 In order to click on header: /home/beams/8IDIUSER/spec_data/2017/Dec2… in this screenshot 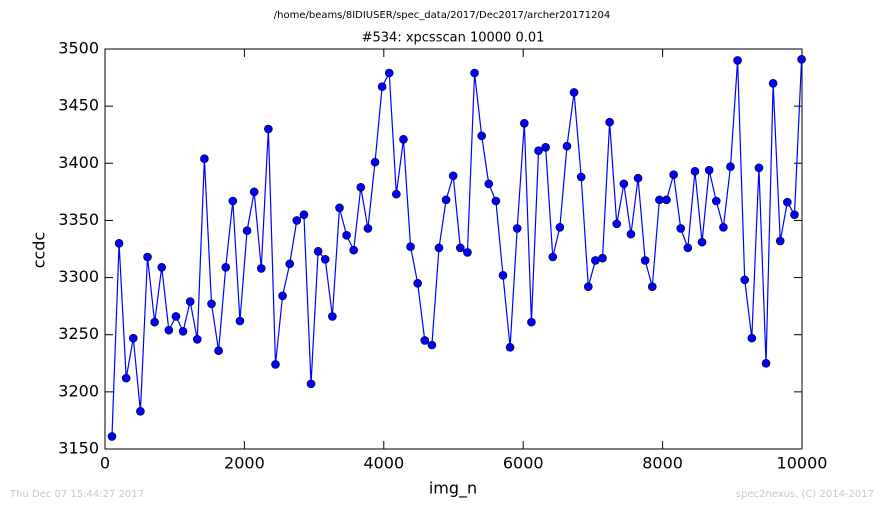, I will do `click(442, 15)`.